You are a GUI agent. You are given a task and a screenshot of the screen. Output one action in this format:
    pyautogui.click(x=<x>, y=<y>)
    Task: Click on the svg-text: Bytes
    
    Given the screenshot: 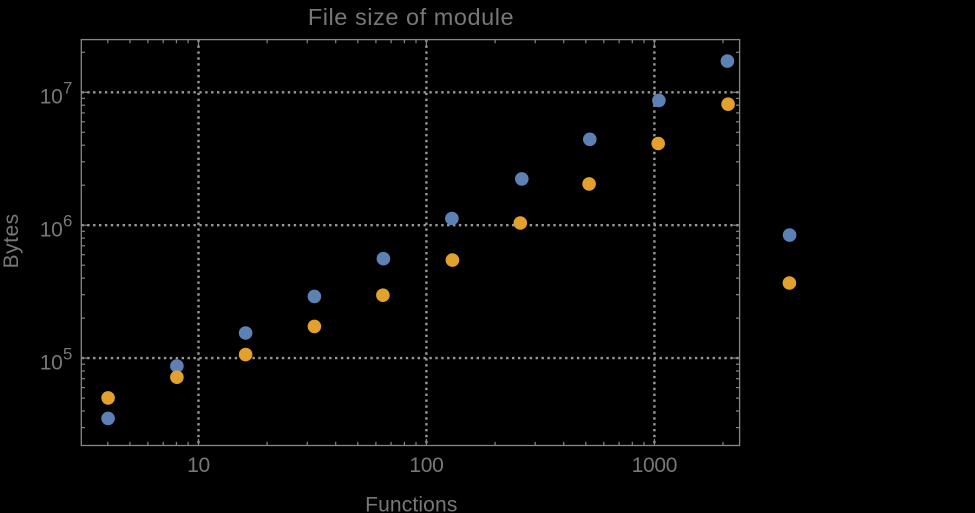 What is the action you would take?
    pyautogui.click(x=11, y=240)
    